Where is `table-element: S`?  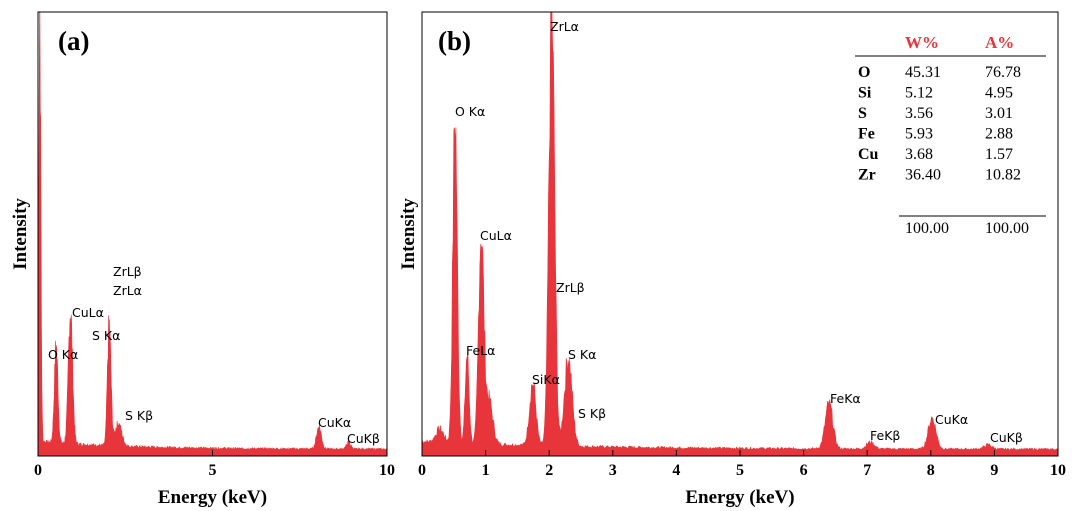
table-element: S is located at coordinates (862, 113).